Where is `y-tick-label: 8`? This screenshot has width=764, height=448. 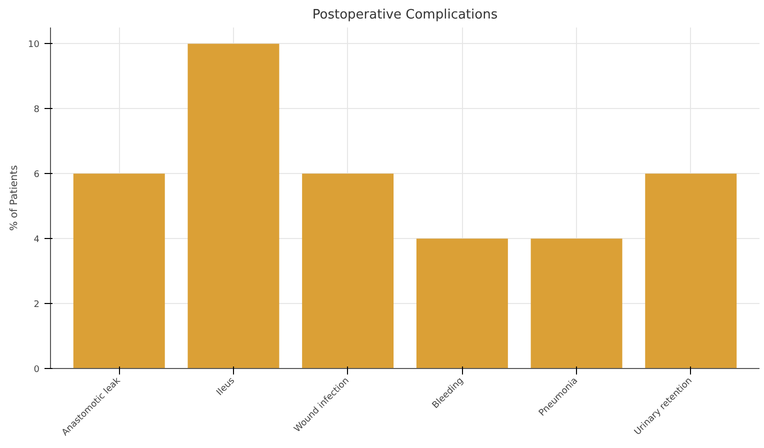 y-tick-label: 8 is located at coordinates (37, 110).